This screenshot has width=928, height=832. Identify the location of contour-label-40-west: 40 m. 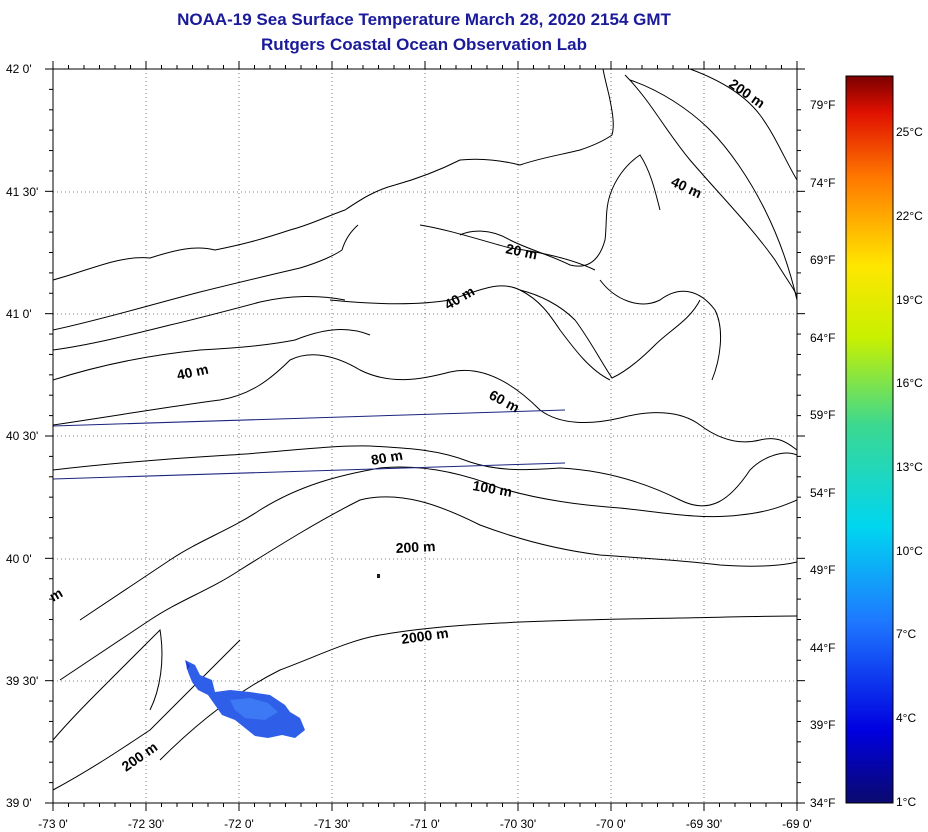
(192, 372).